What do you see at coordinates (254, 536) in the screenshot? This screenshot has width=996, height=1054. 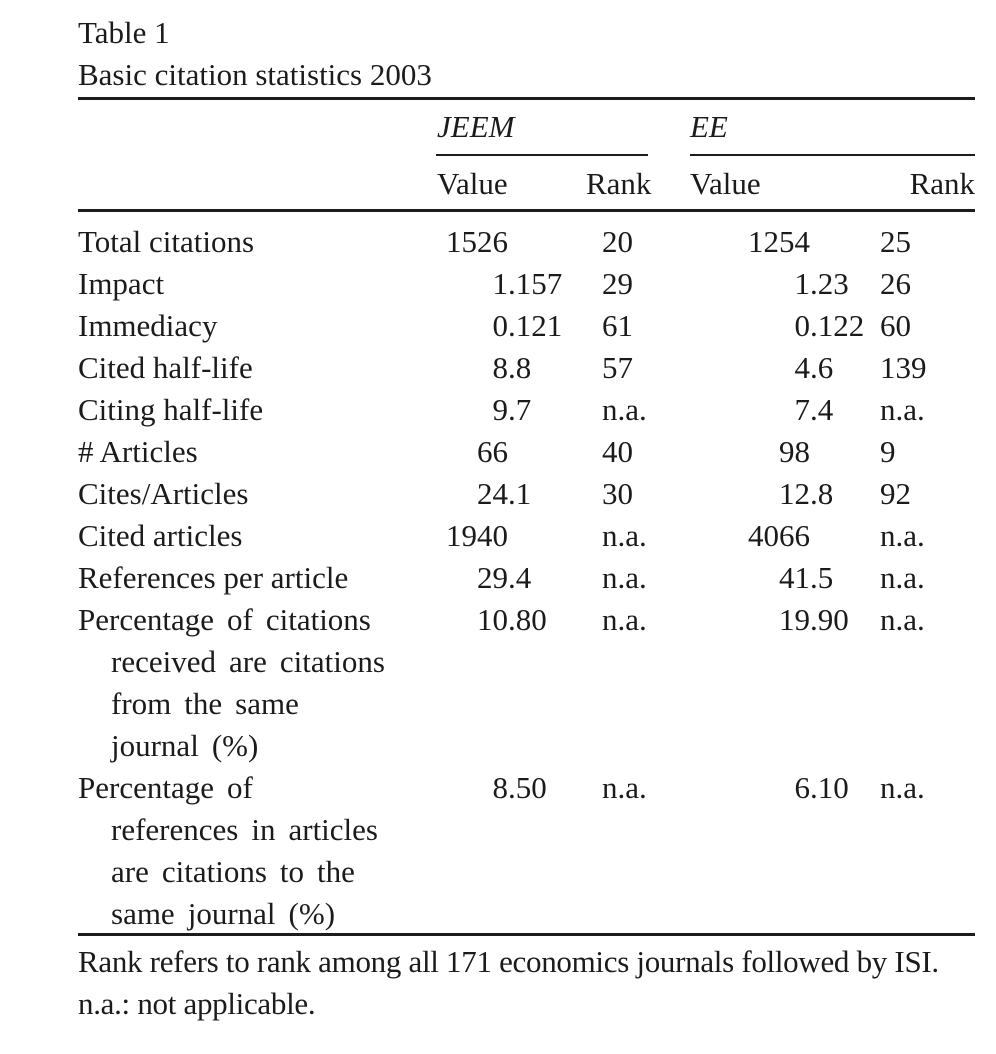 I see `row-label: Cited articles` at bounding box center [254, 536].